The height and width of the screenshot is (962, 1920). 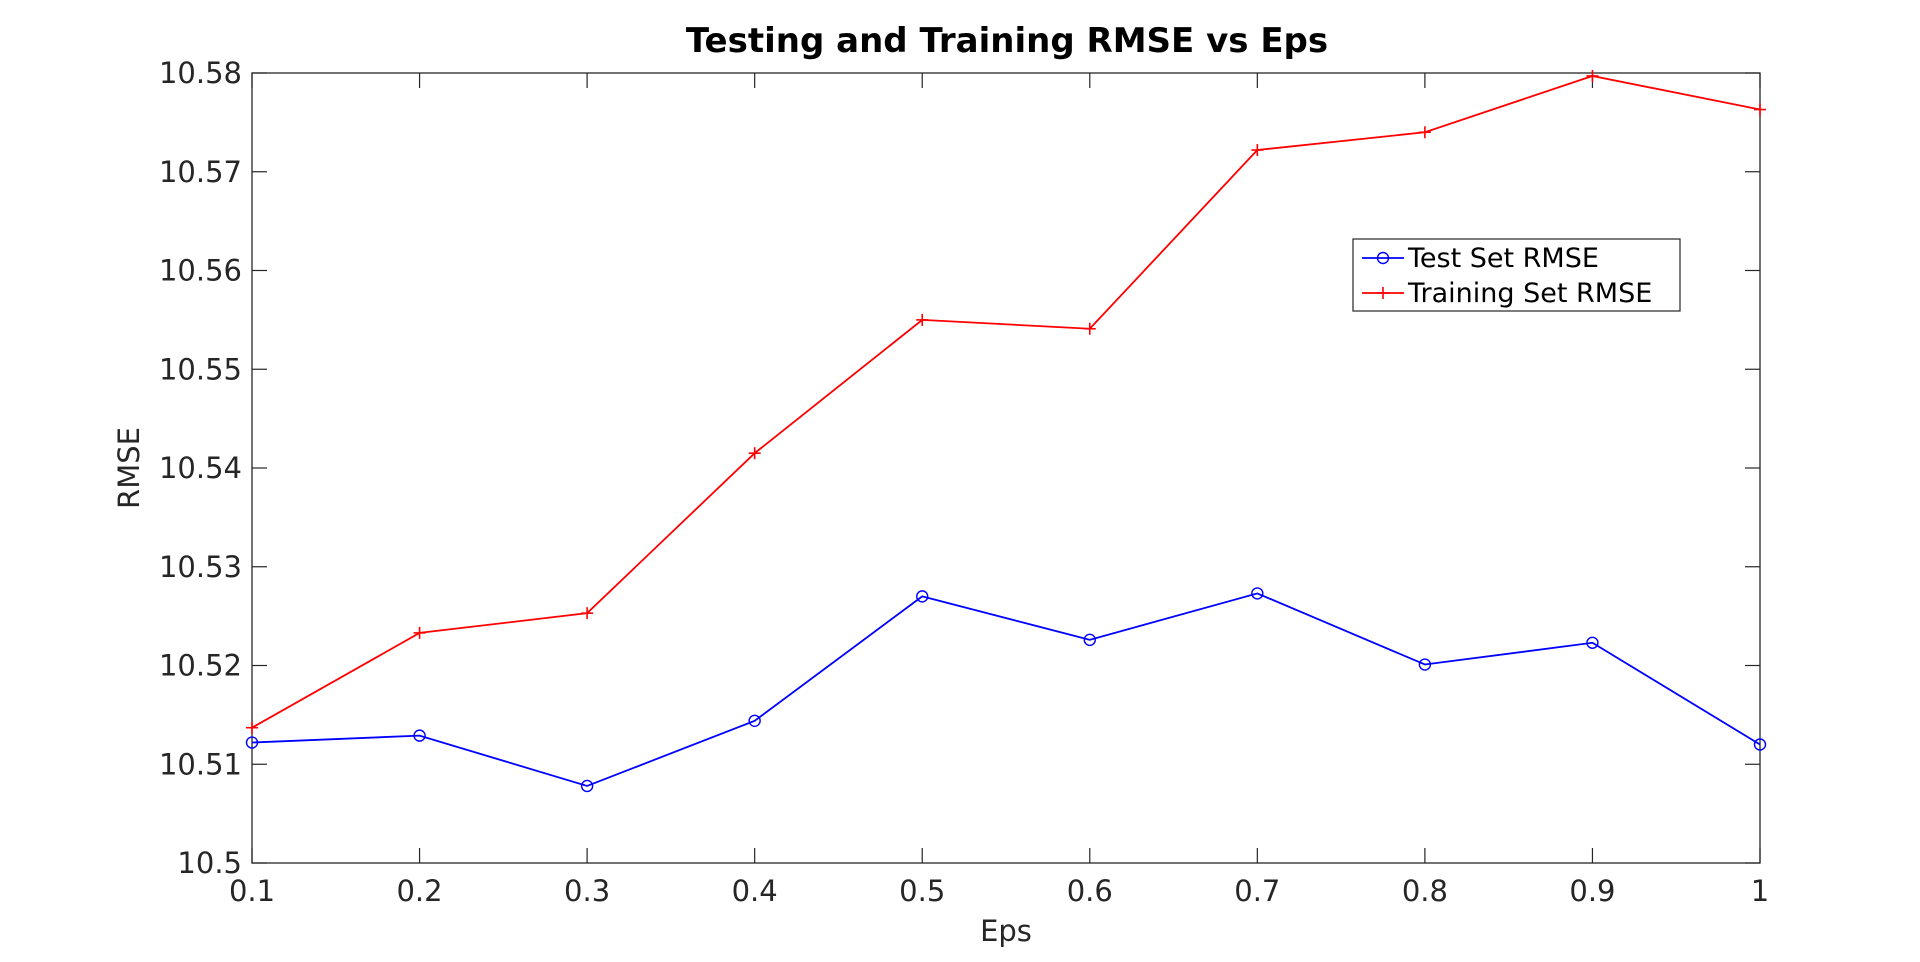 I want to click on legend-entry: Training Set RMSE, so click(x=1507, y=293).